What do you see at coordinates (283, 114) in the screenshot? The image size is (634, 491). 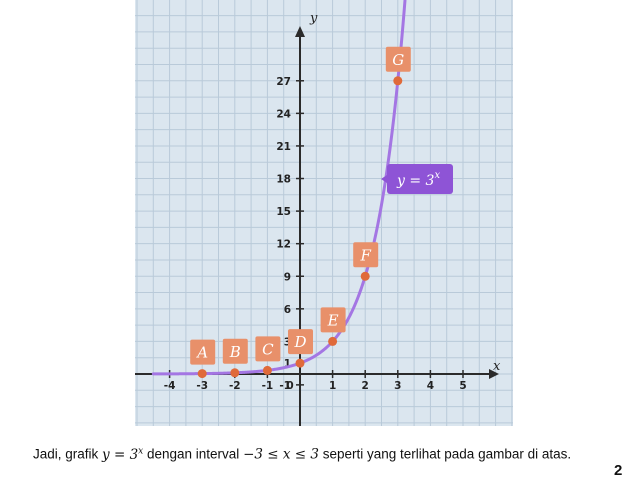 I see `y-tick-label: 24` at bounding box center [283, 114].